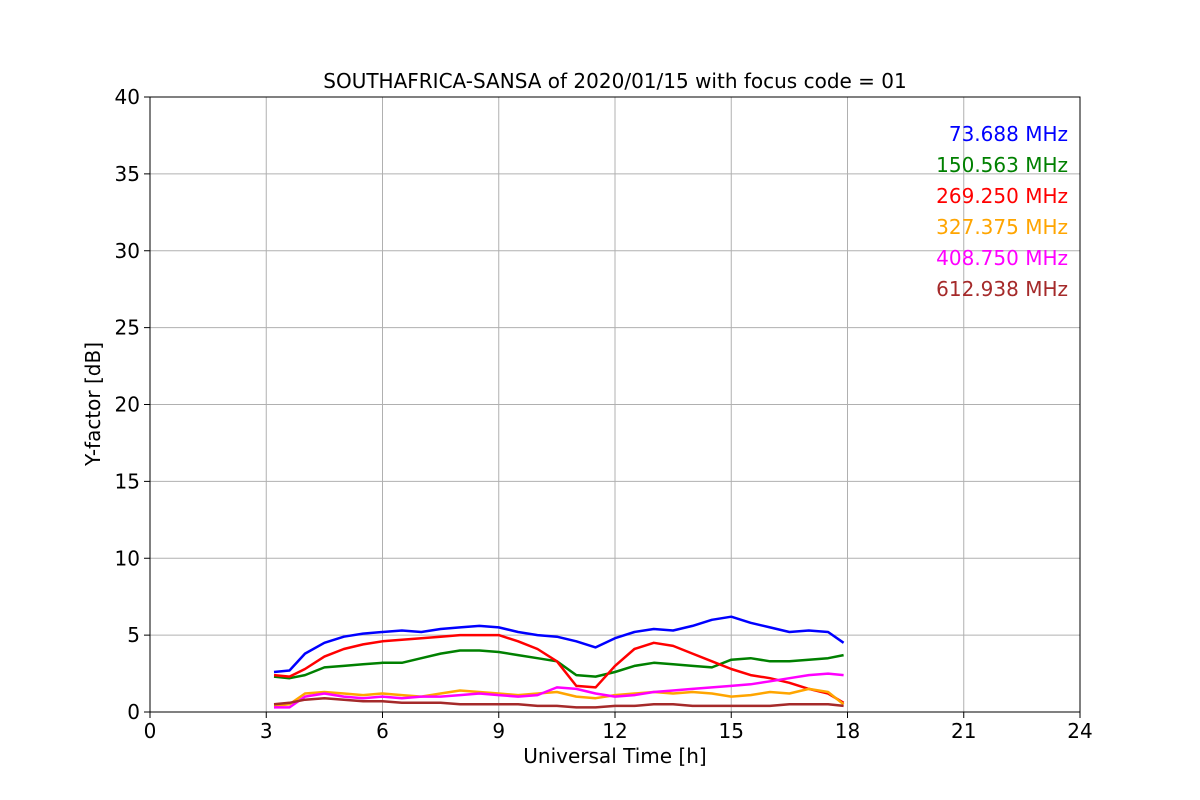  Describe the element at coordinates (1002, 289) in the screenshot. I see `legend-entry: 612.938 MHz` at that location.